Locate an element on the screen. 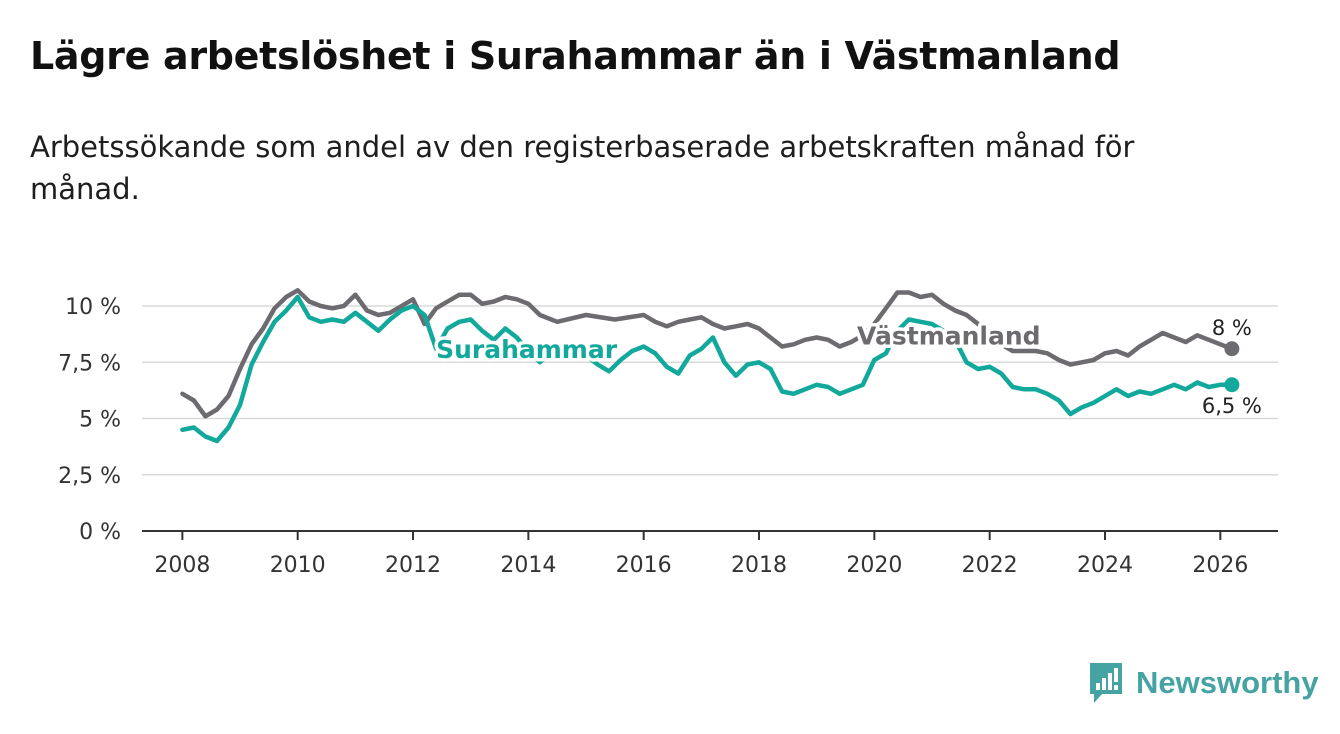  y-tick-label: 0 % is located at coordinates (100, 532).